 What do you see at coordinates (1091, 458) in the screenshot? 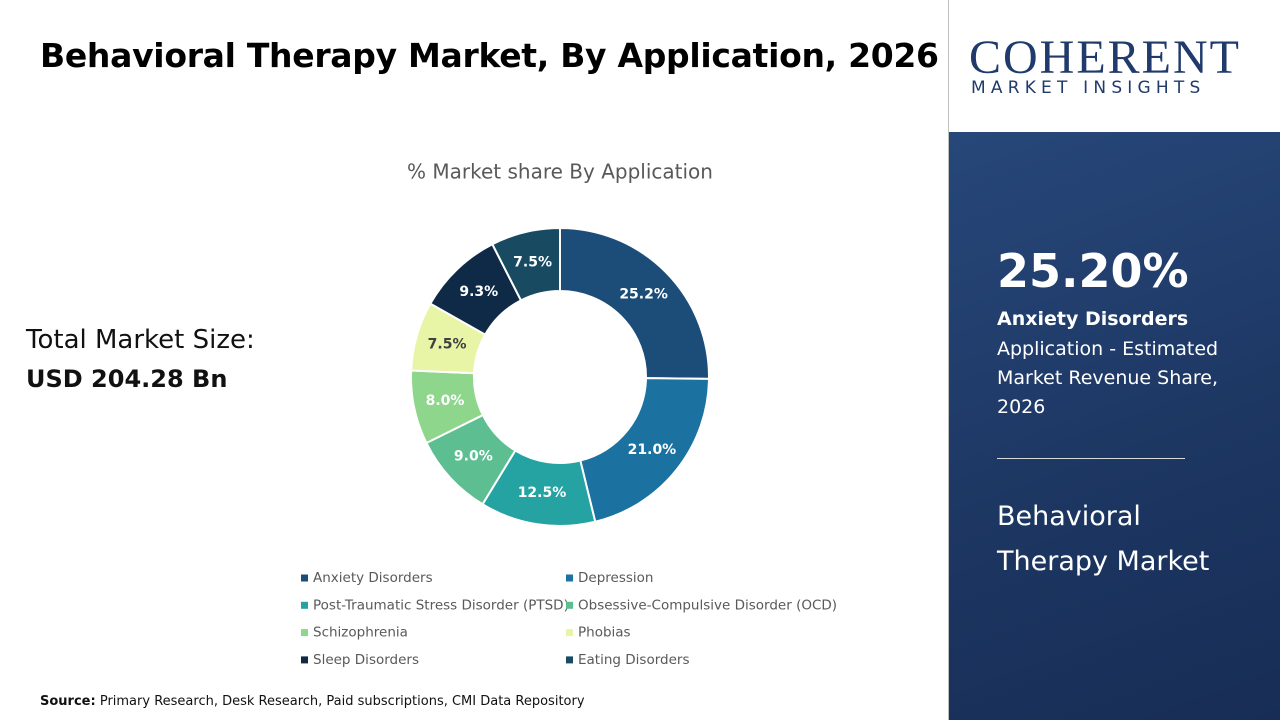
I see `divider` at bounding box center [1091, 458].